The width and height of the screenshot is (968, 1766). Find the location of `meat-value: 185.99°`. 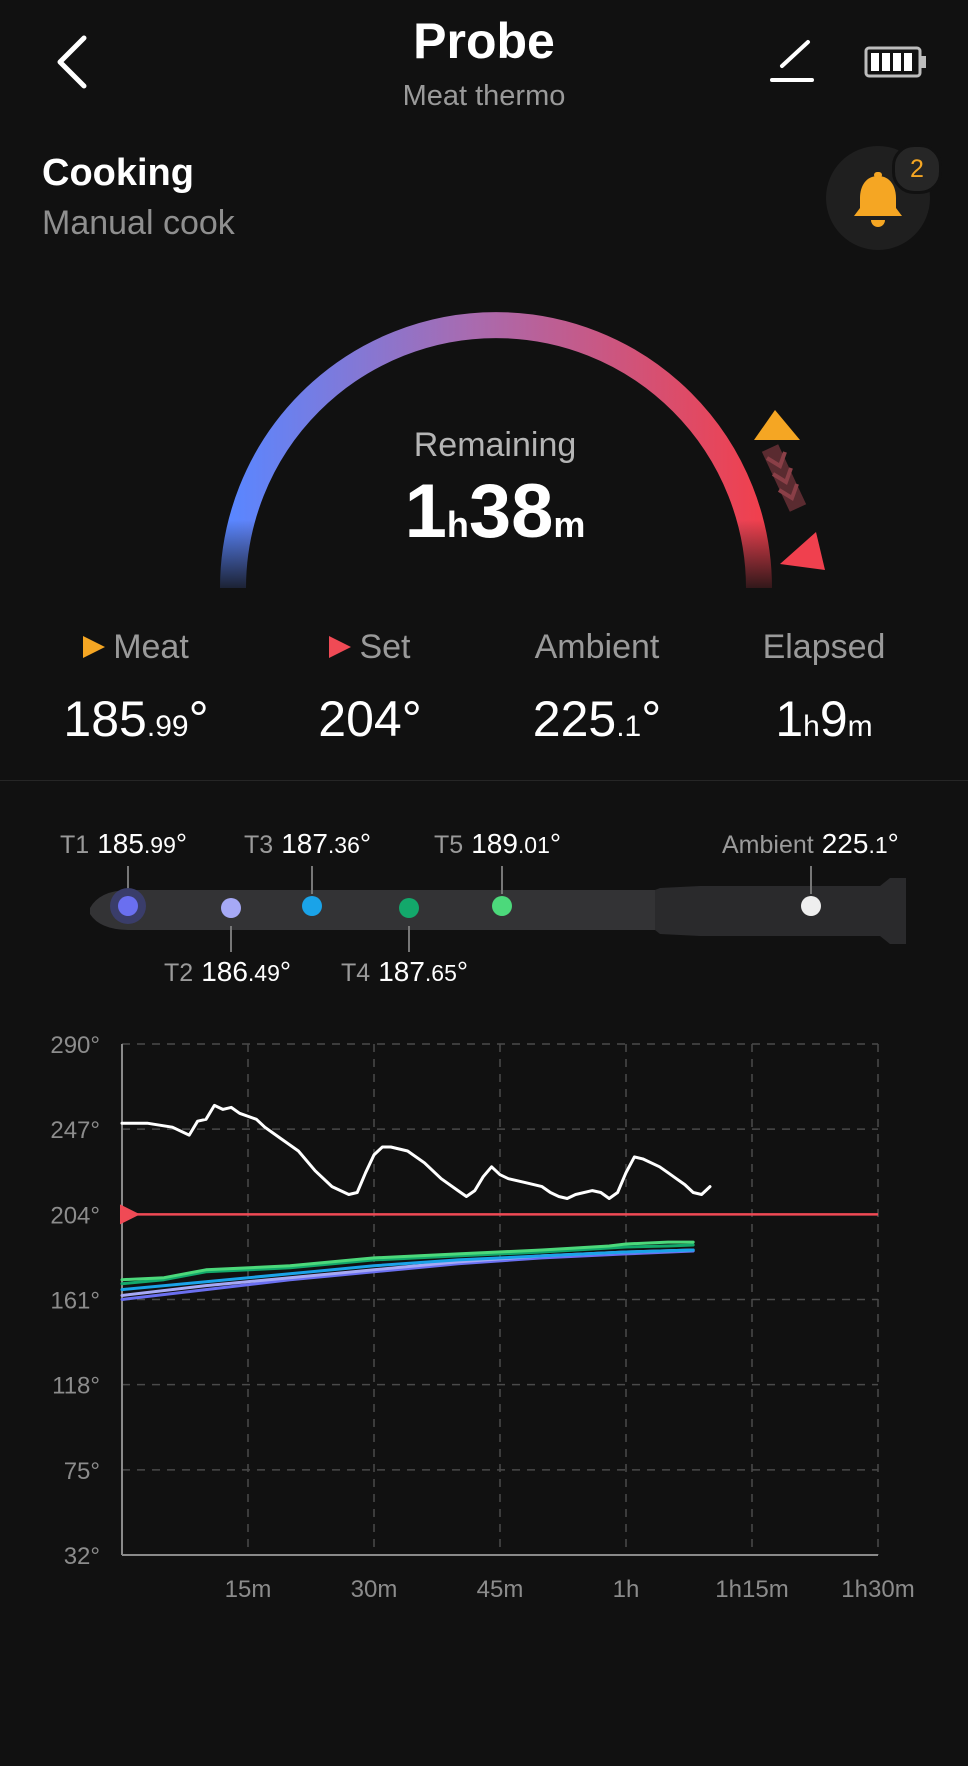

meat-value: 185.99° is located at coordinates (136, 719).